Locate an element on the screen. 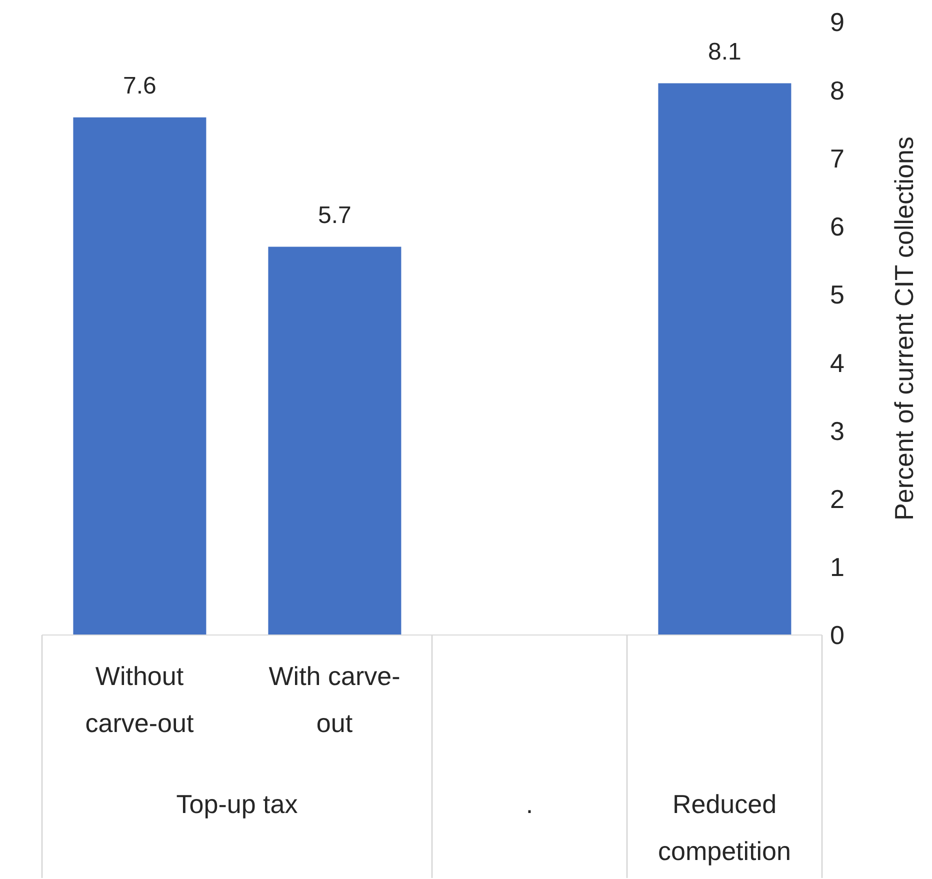 The height and width of the screenshot is (879, 932). data-label: 8.1 is located at coordinates (725, 52).